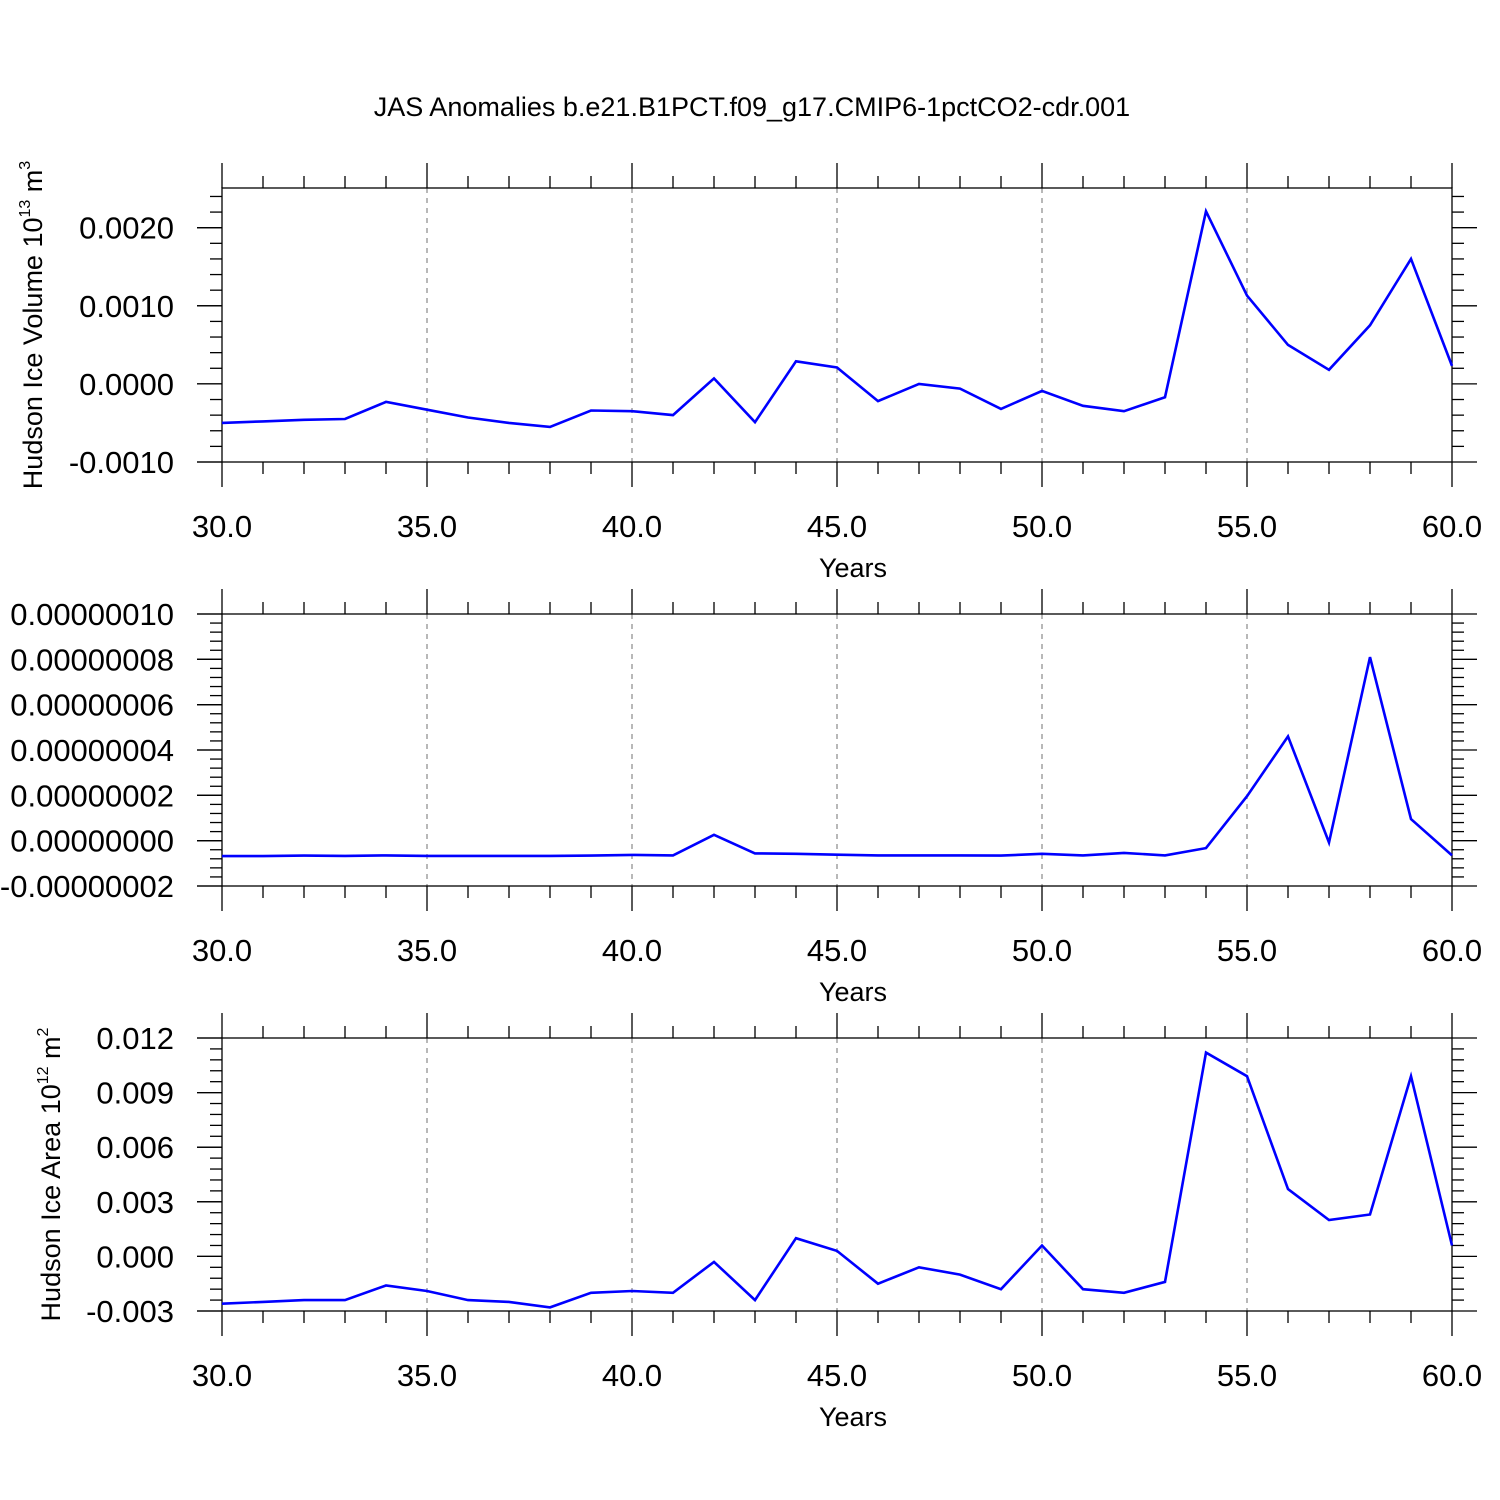 This screenshot has width=1500, height=1500. Describe the element at coordinates (51, 1202) in the screenshot. I see `y-axis-title-text: Hudson Ice Area 10` at that location.